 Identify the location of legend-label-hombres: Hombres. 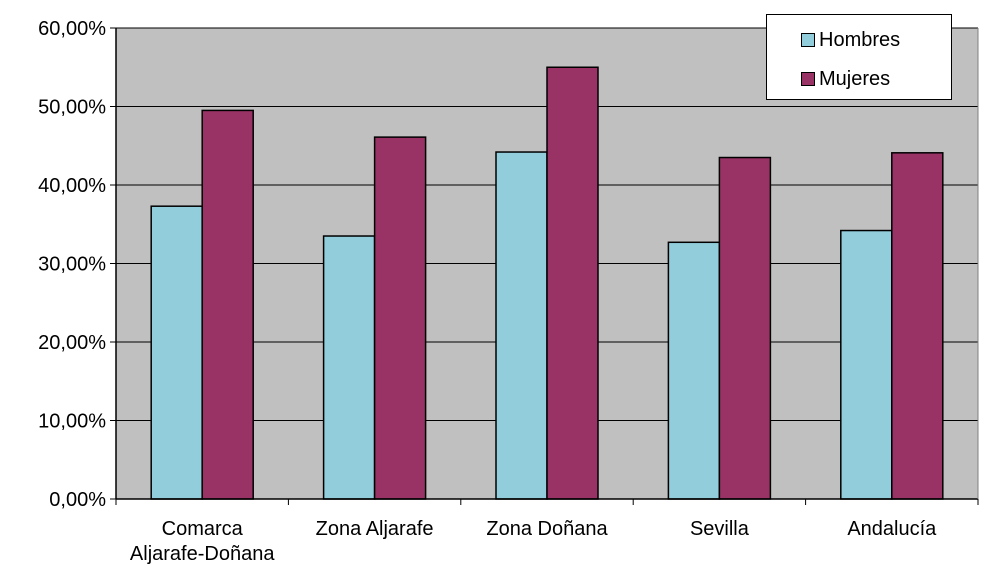
(860, 39).